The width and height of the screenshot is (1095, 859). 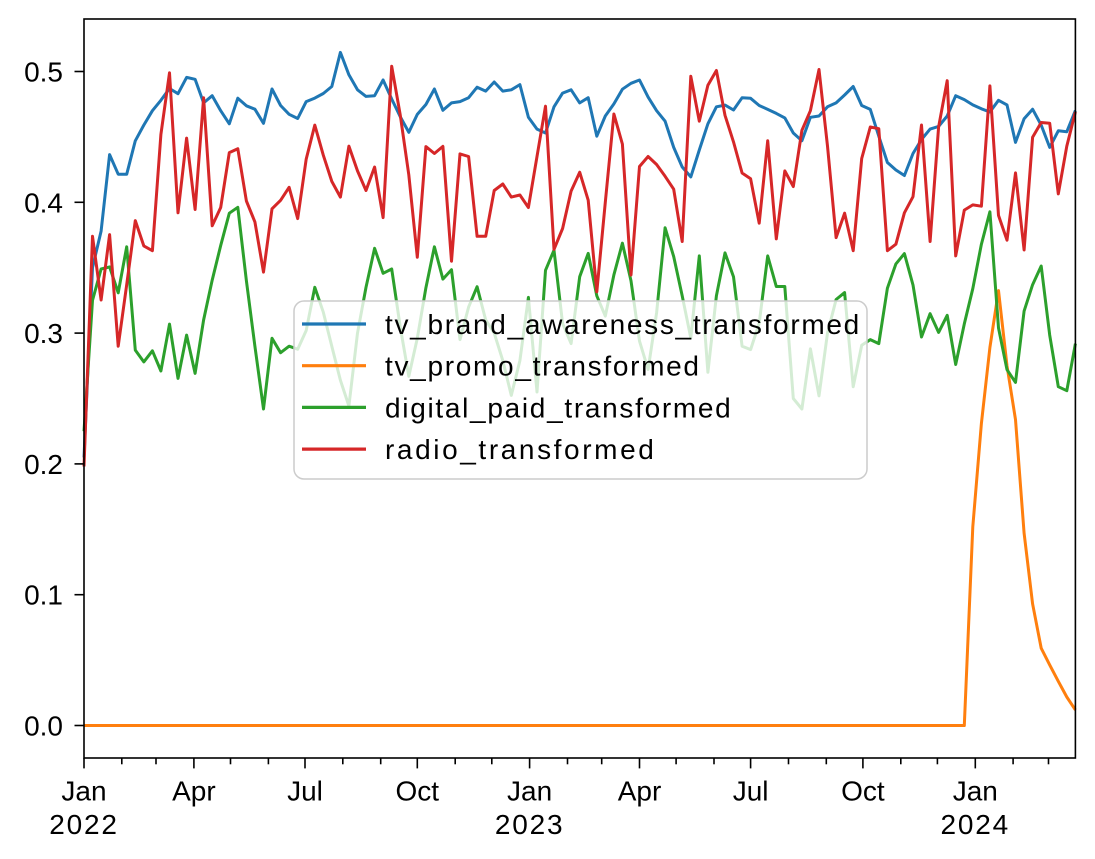 What do you see at coordinates (43, 202) in the screenshot?
I see `svg-text: 0.4` at bounding box center [43, 202].